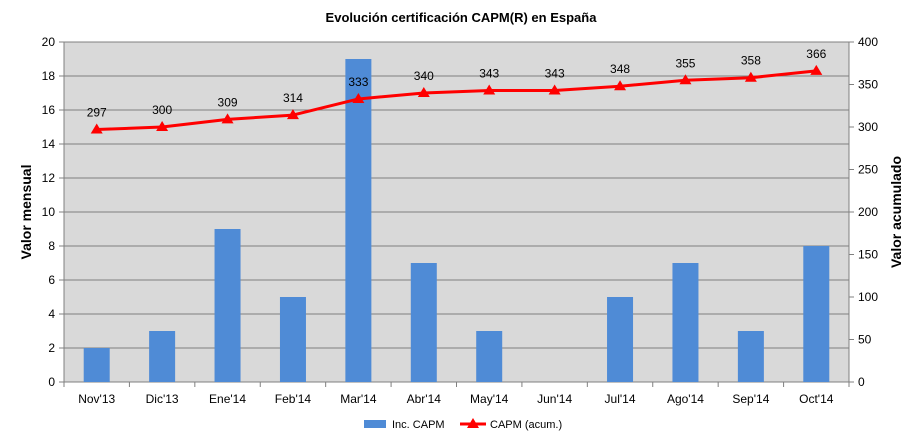 Image resolution: width=922 pixels, height=444 pixels. Describe the element at coordinates (750, 399) in the screenshot. I see `x-tick-label: Sep'14` at that location.